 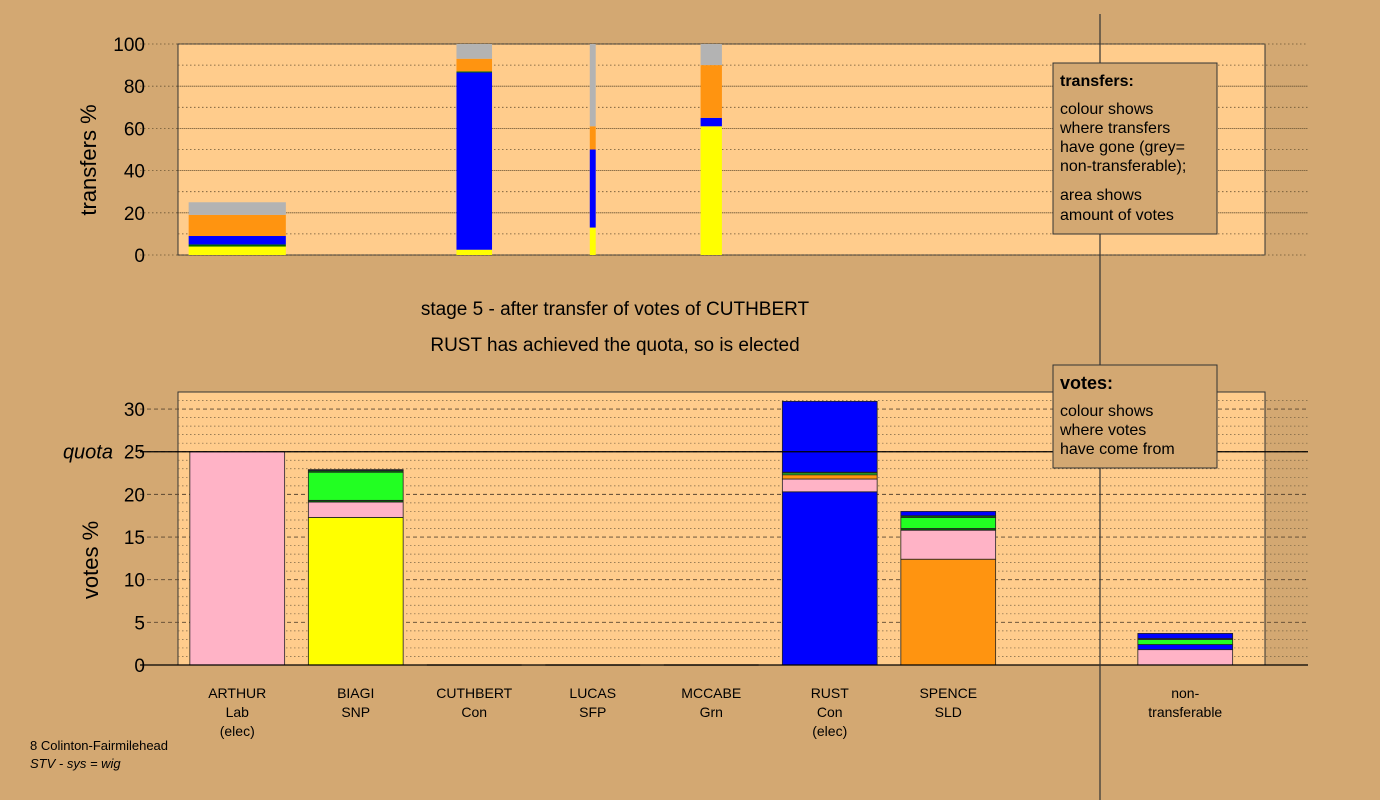 I want to click on transfers-y-tick-label: 80, so click(x=134, y=87).